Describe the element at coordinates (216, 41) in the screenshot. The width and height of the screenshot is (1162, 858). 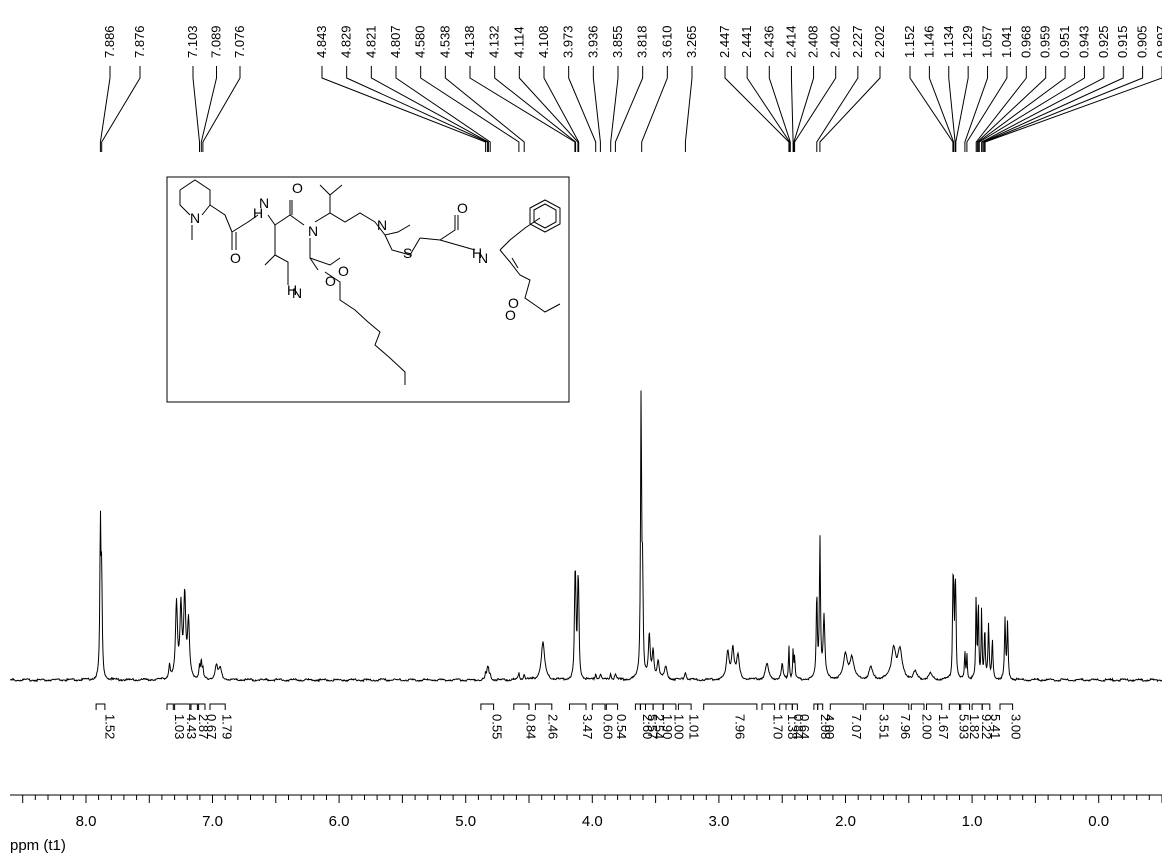
I see `peak-label: 7.089` at that location.